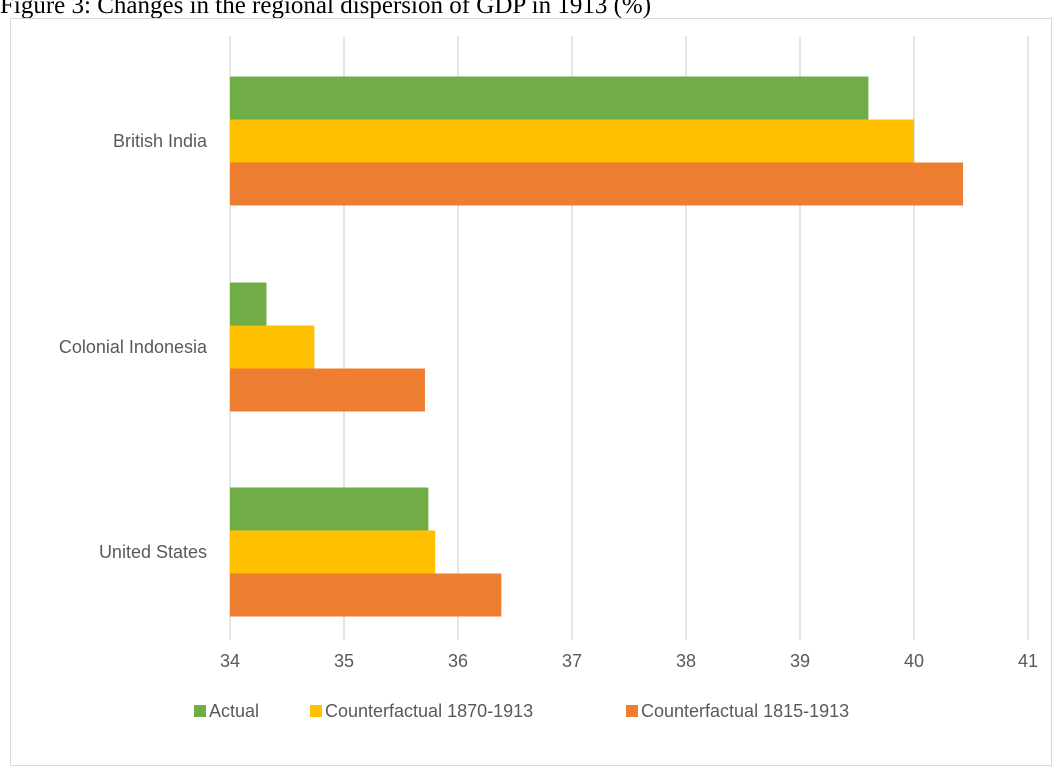 The image size is (1057, 769). I want to click on x-tick-label: 35, so click(344, 661).